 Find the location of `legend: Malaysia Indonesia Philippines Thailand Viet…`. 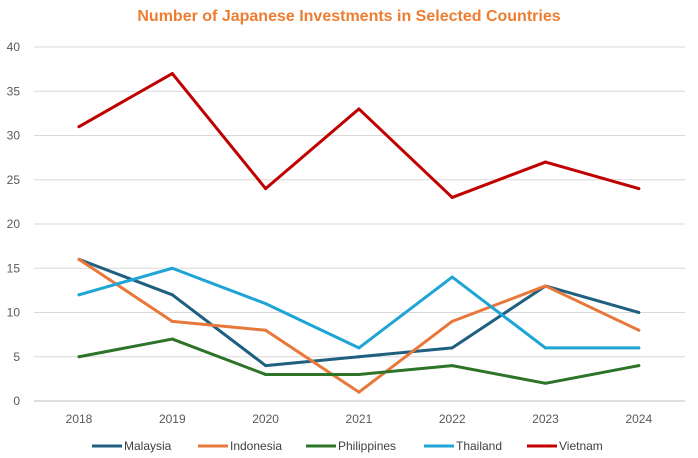

legend: Malaysia Indonesia Philippines Thailand Viet… is located at coordinates (347, 446).